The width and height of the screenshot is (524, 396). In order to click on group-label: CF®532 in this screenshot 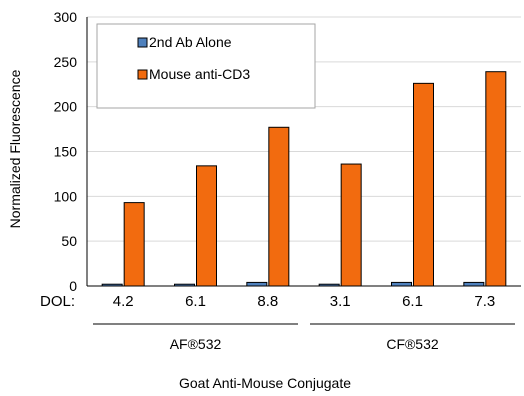, I will do `click(412, 344)`.